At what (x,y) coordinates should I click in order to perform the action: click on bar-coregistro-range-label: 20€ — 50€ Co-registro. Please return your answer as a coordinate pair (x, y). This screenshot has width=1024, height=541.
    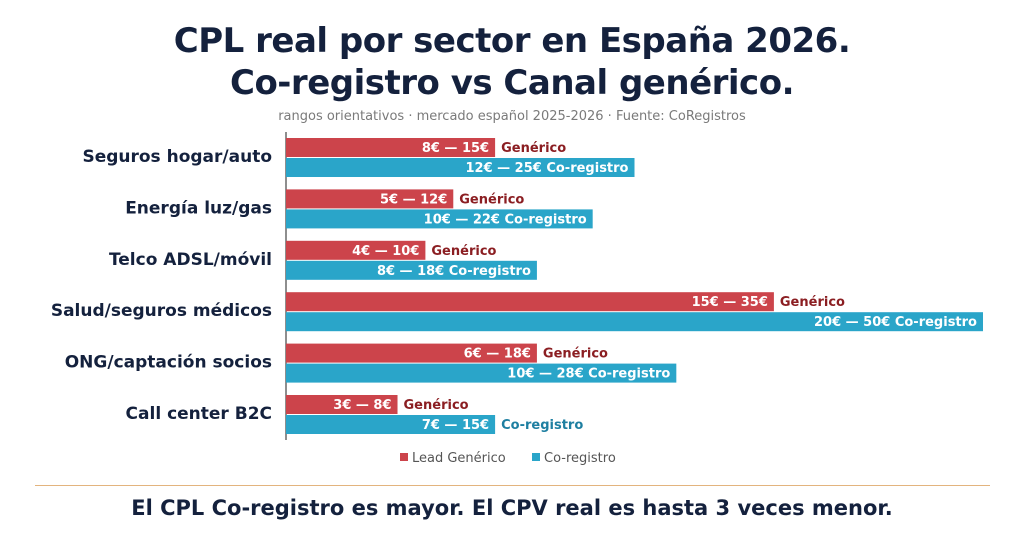
    Looking at the image, I should click on (895, 322).